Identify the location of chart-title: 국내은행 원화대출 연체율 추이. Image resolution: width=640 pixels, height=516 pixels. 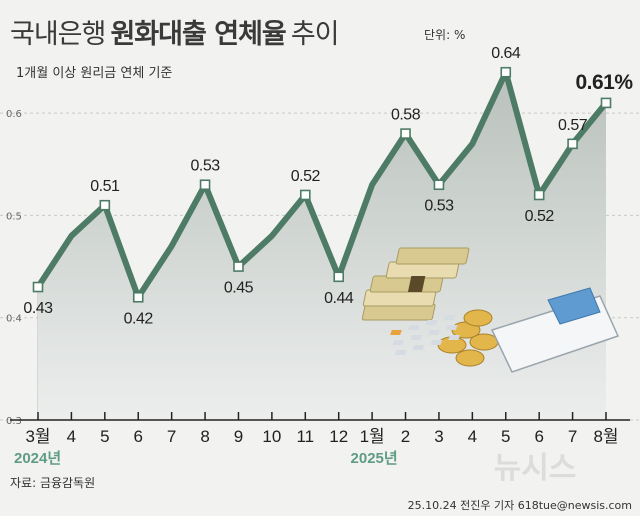
(175, 31).